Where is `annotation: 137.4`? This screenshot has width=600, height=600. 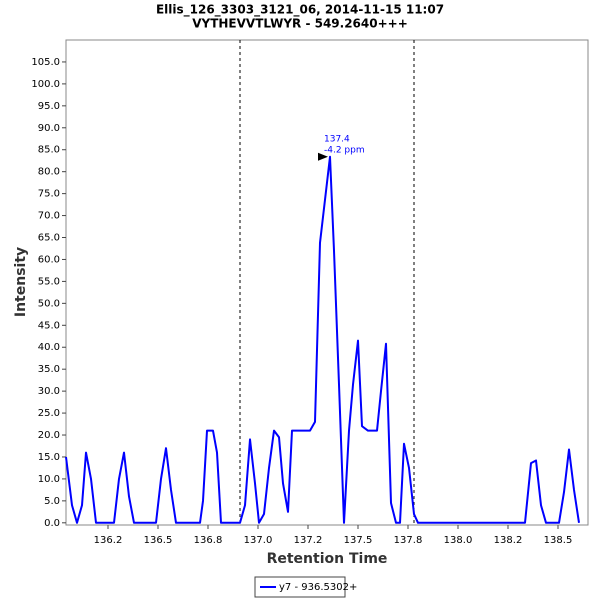 annotation: 137.4 is located at coordinates (337, 139).